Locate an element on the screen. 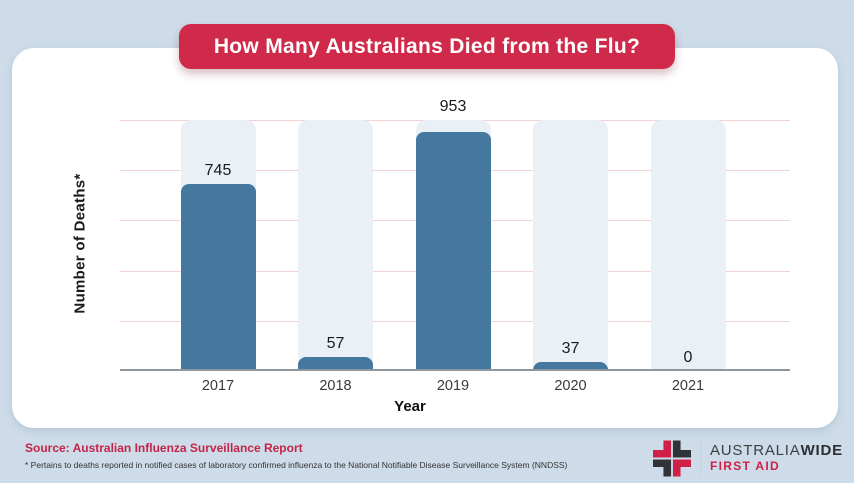 The height and width of the screenshot is (483, 854). page-title: How Many Australians Died from the Flu? is located at coordinates (427, 46).